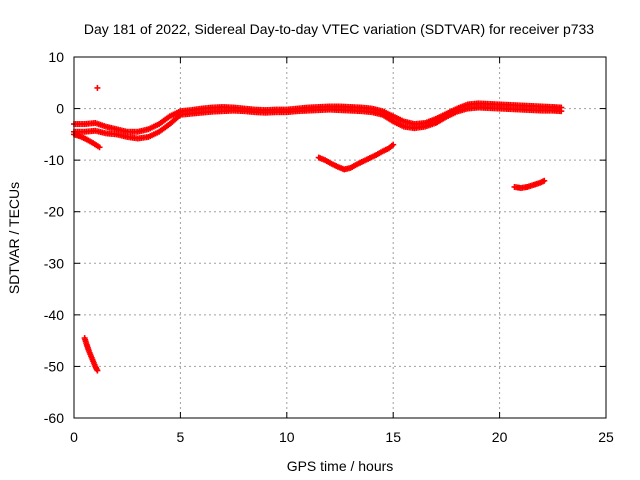 The image size is (640, 480). I want to click on late-segment-point, so click(544, 180).